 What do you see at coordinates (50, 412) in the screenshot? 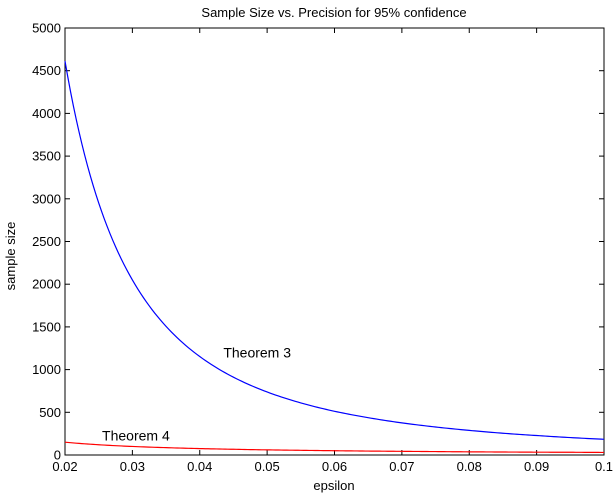
I see `y-tick-label: 500` at bounding box center [50, 412].